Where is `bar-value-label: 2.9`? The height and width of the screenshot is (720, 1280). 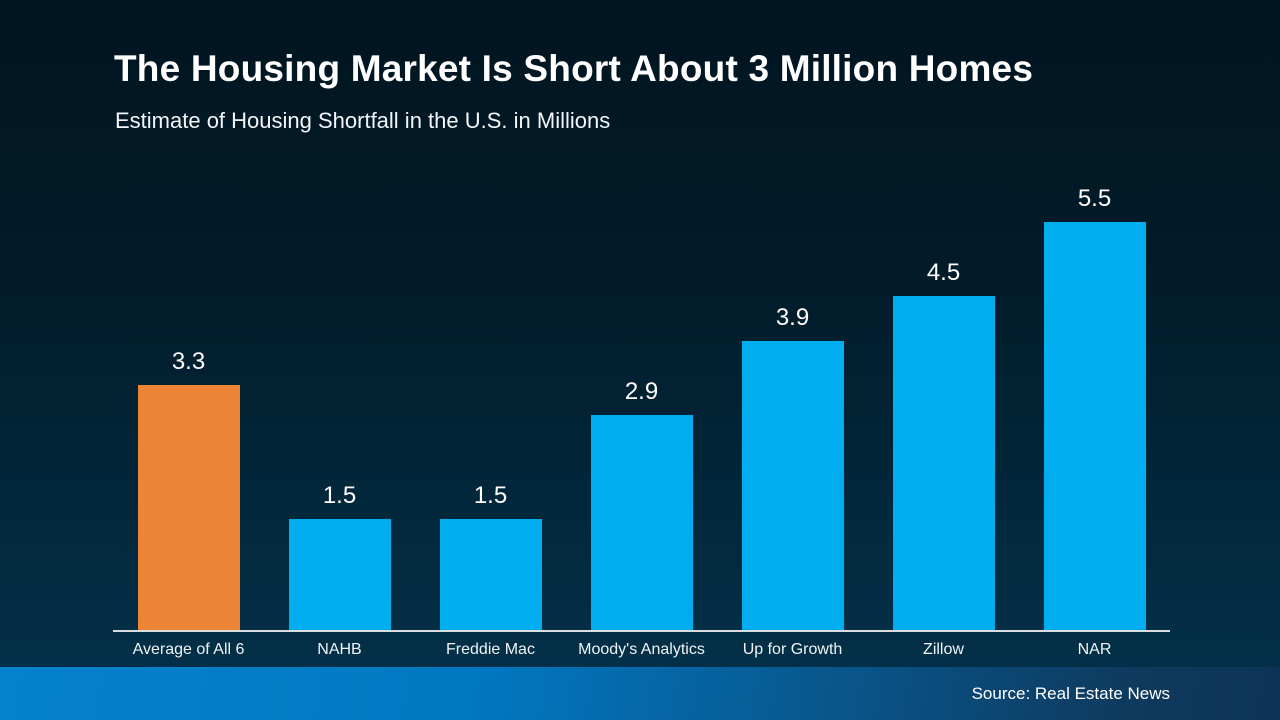
bar-value-label: 2.9 is located at coordinates (641, 391).